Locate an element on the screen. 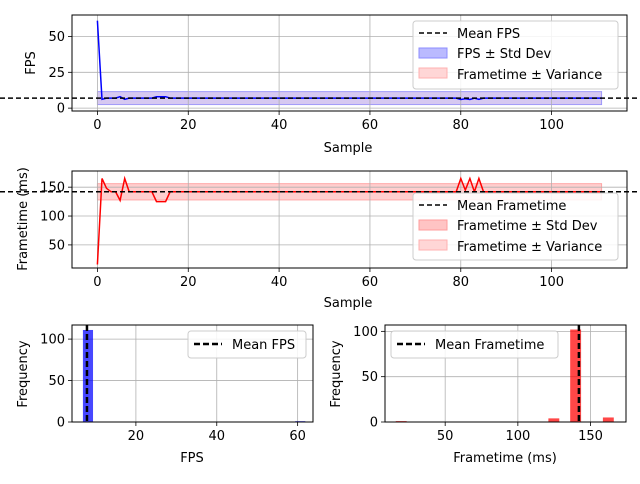 Image resolution: width=640 pixels, height=484 pixels. frametime-hist-ylabel: Frequency is located at coordinates (336, 373).